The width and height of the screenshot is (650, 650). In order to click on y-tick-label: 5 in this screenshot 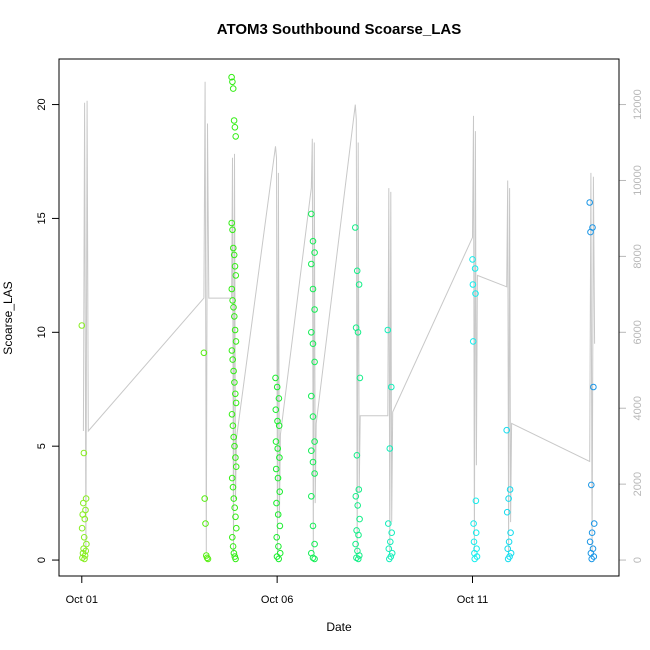, I will do `click(42, 446)`.